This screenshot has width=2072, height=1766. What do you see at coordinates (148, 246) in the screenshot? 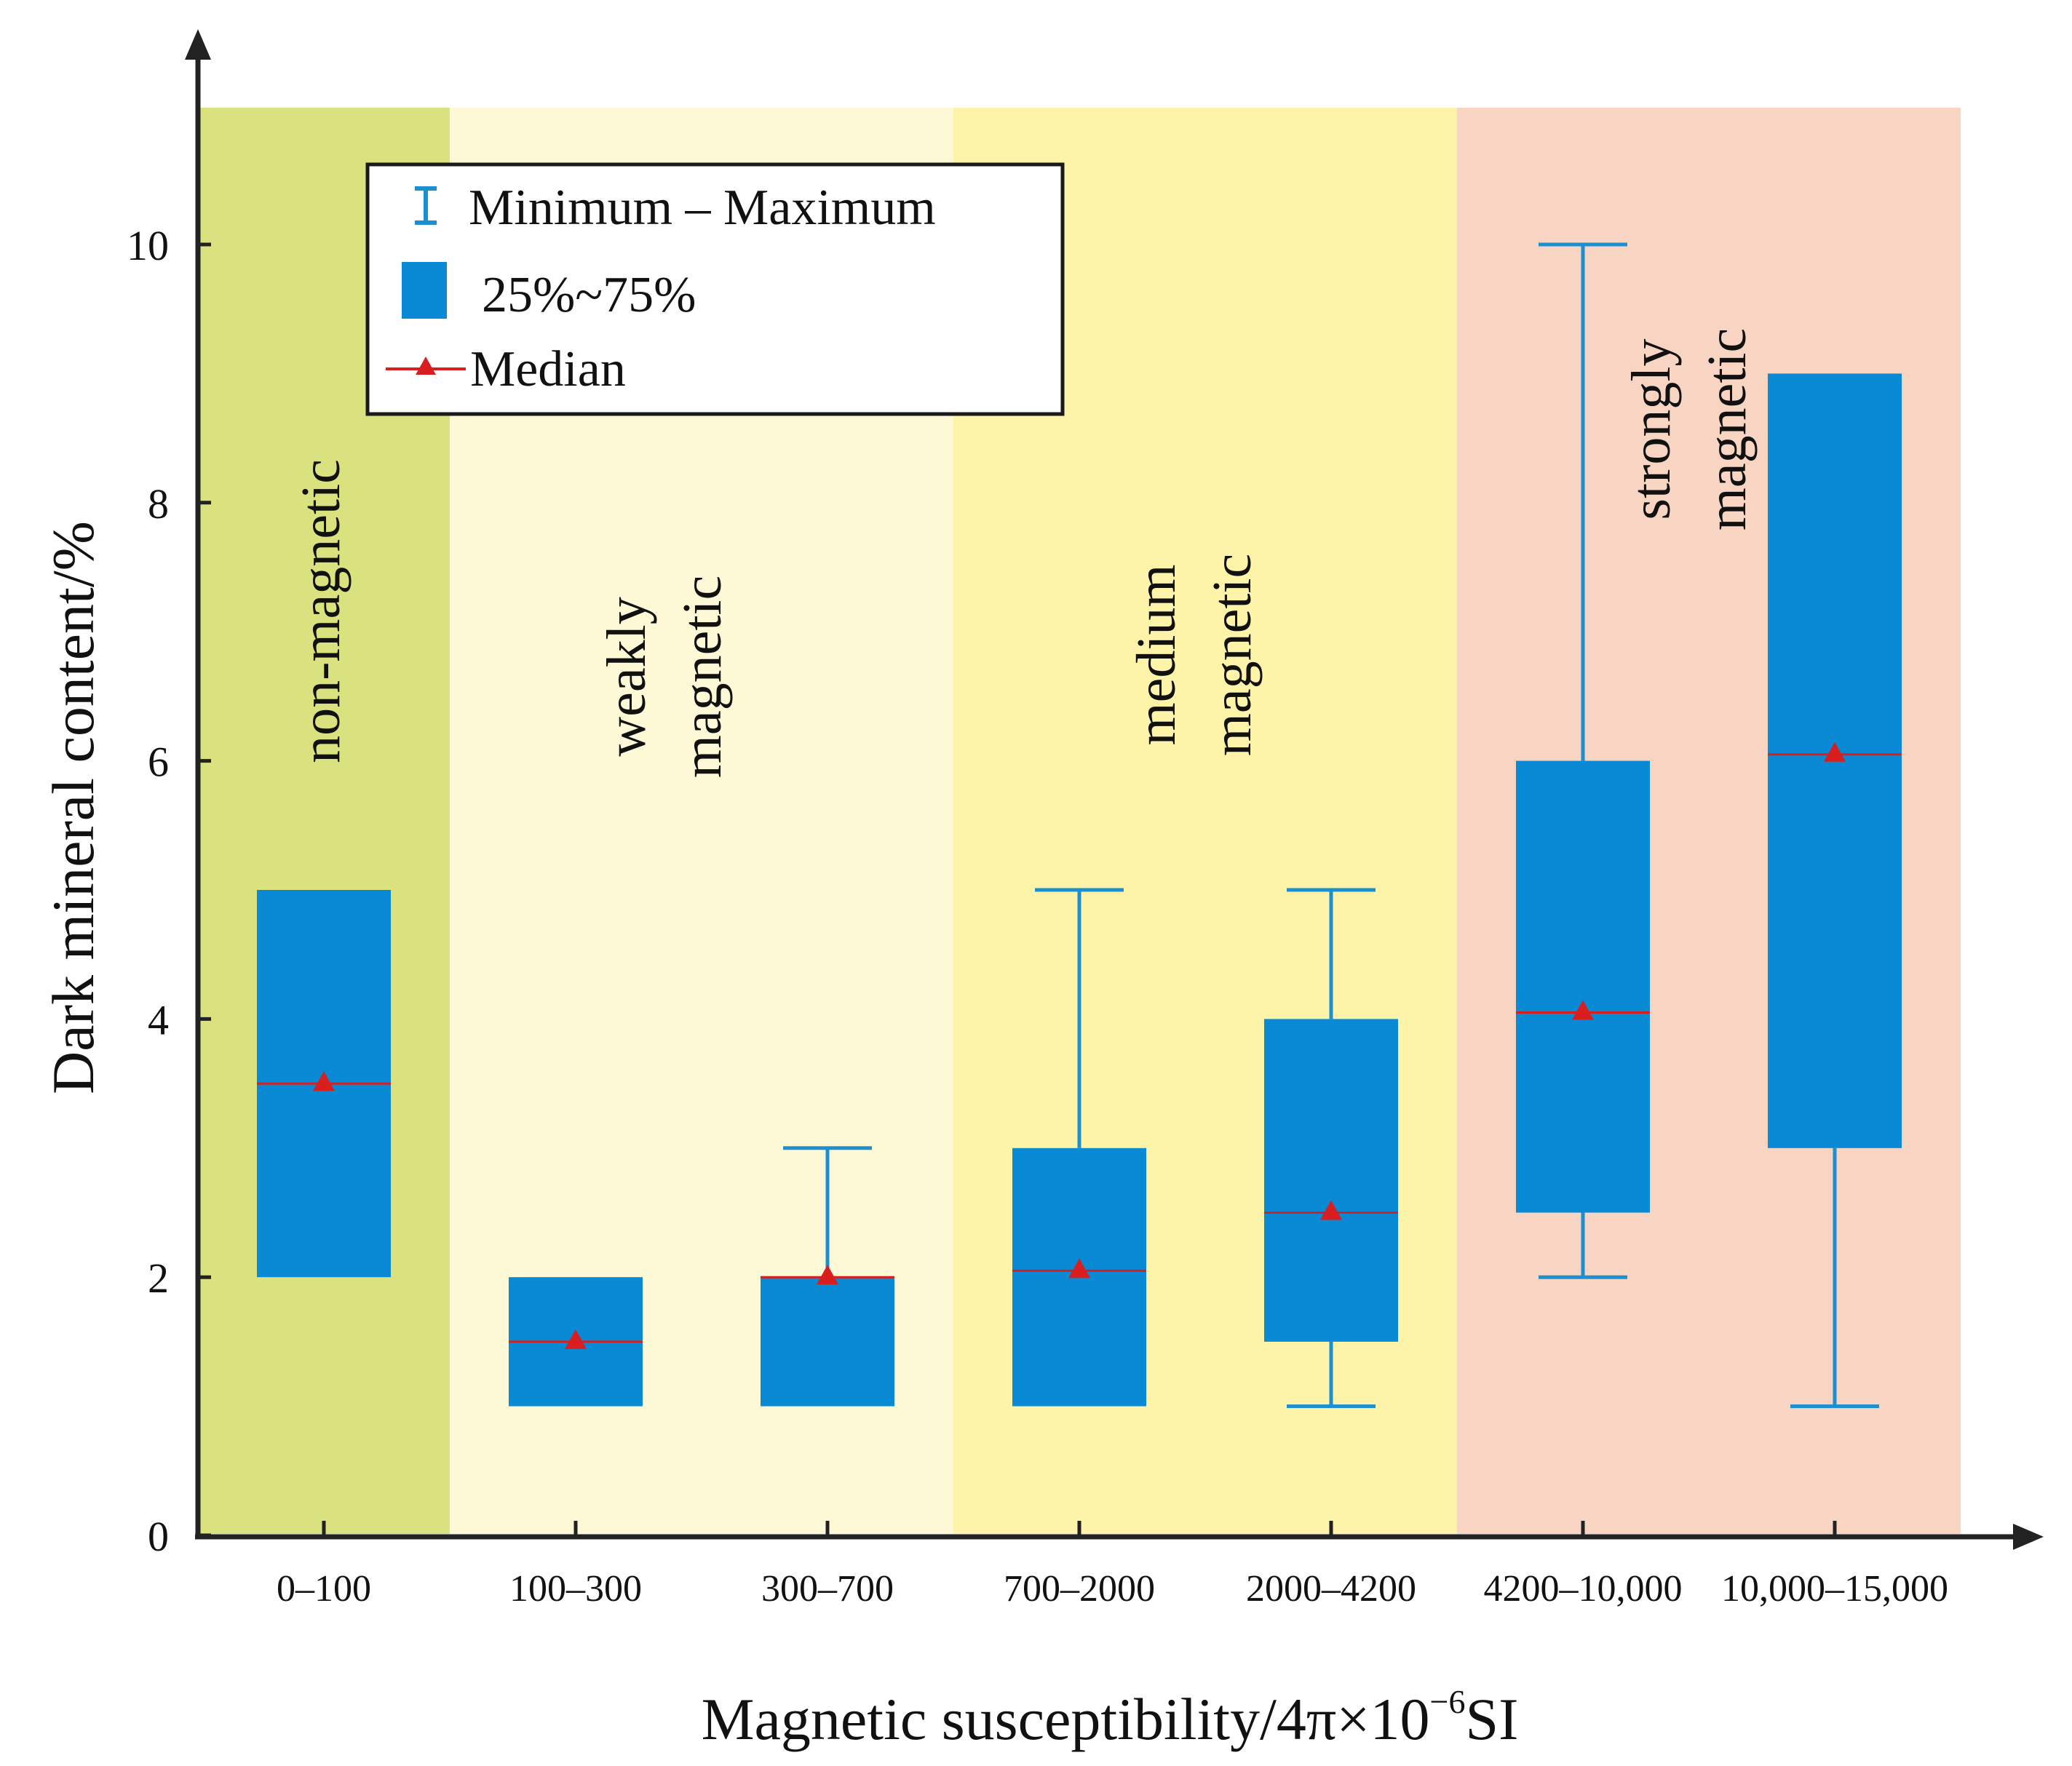
I see `y-tick-label-10: 10` at bounding box center [148, 246].